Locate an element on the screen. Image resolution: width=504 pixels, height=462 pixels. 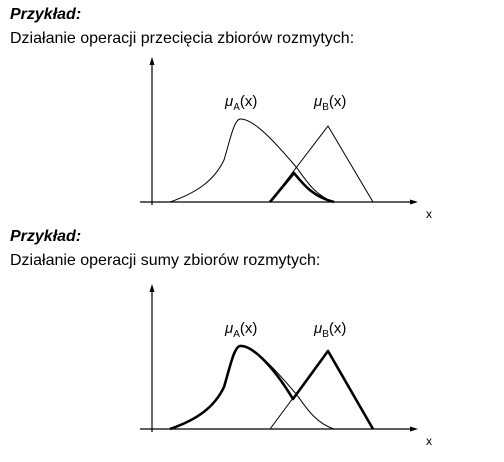
union-result-curve is located at coordinates (272, 387).